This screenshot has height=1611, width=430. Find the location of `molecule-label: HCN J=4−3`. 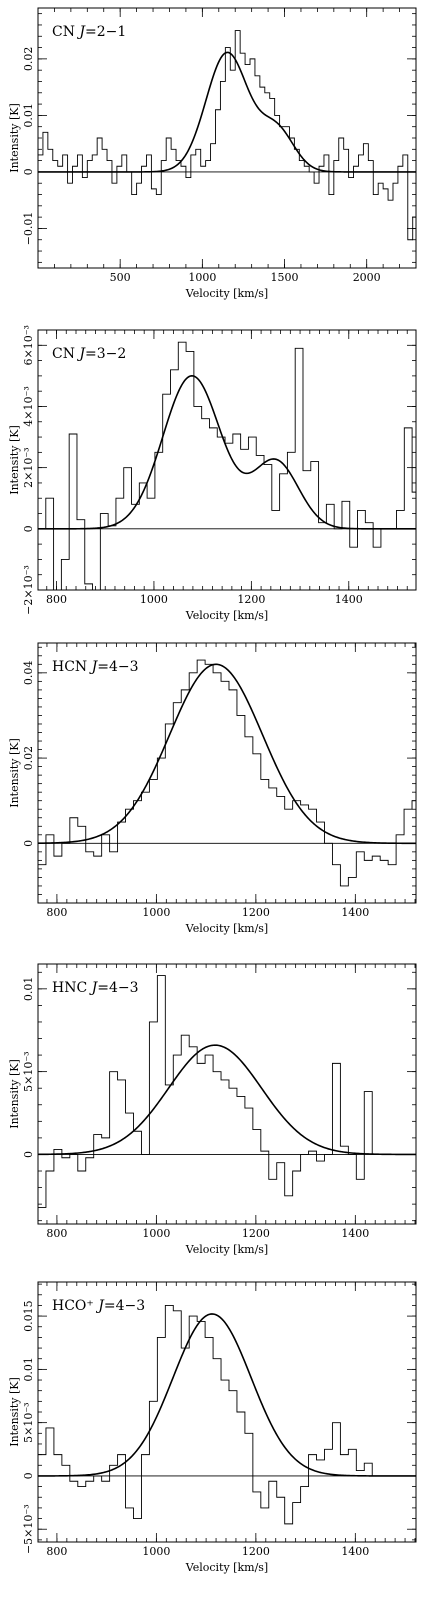

molecule-label: HCN J=4−3 is located at coordinates (95, 667).